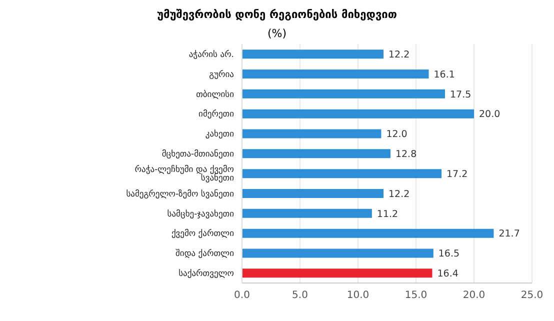 The image size is (554, 321). Describe the element at coordinates (184, 174) in the screenshot. I see `y-tick-label: რაჭა-ლეჩხუმი და ქვემო სვანეთი` at that location.